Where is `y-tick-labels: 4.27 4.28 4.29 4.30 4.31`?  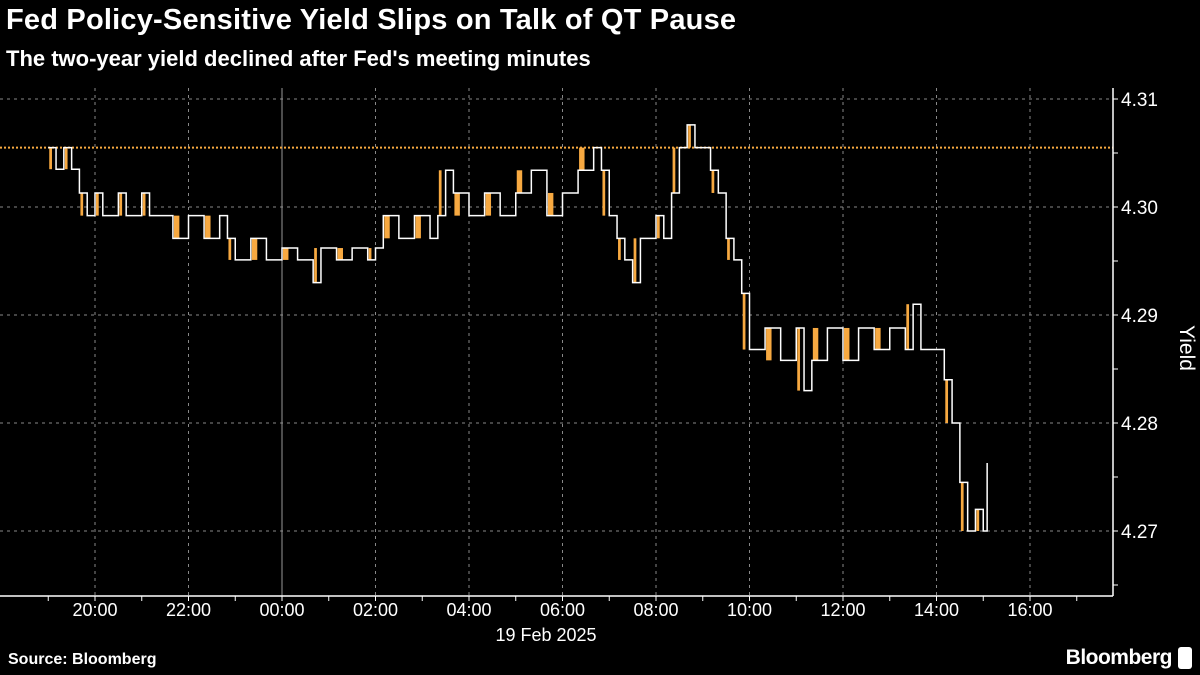
y-tick-labels: 4.27 4.28 4.29 4.30 4.31 is located at coordinates (1139, 316).